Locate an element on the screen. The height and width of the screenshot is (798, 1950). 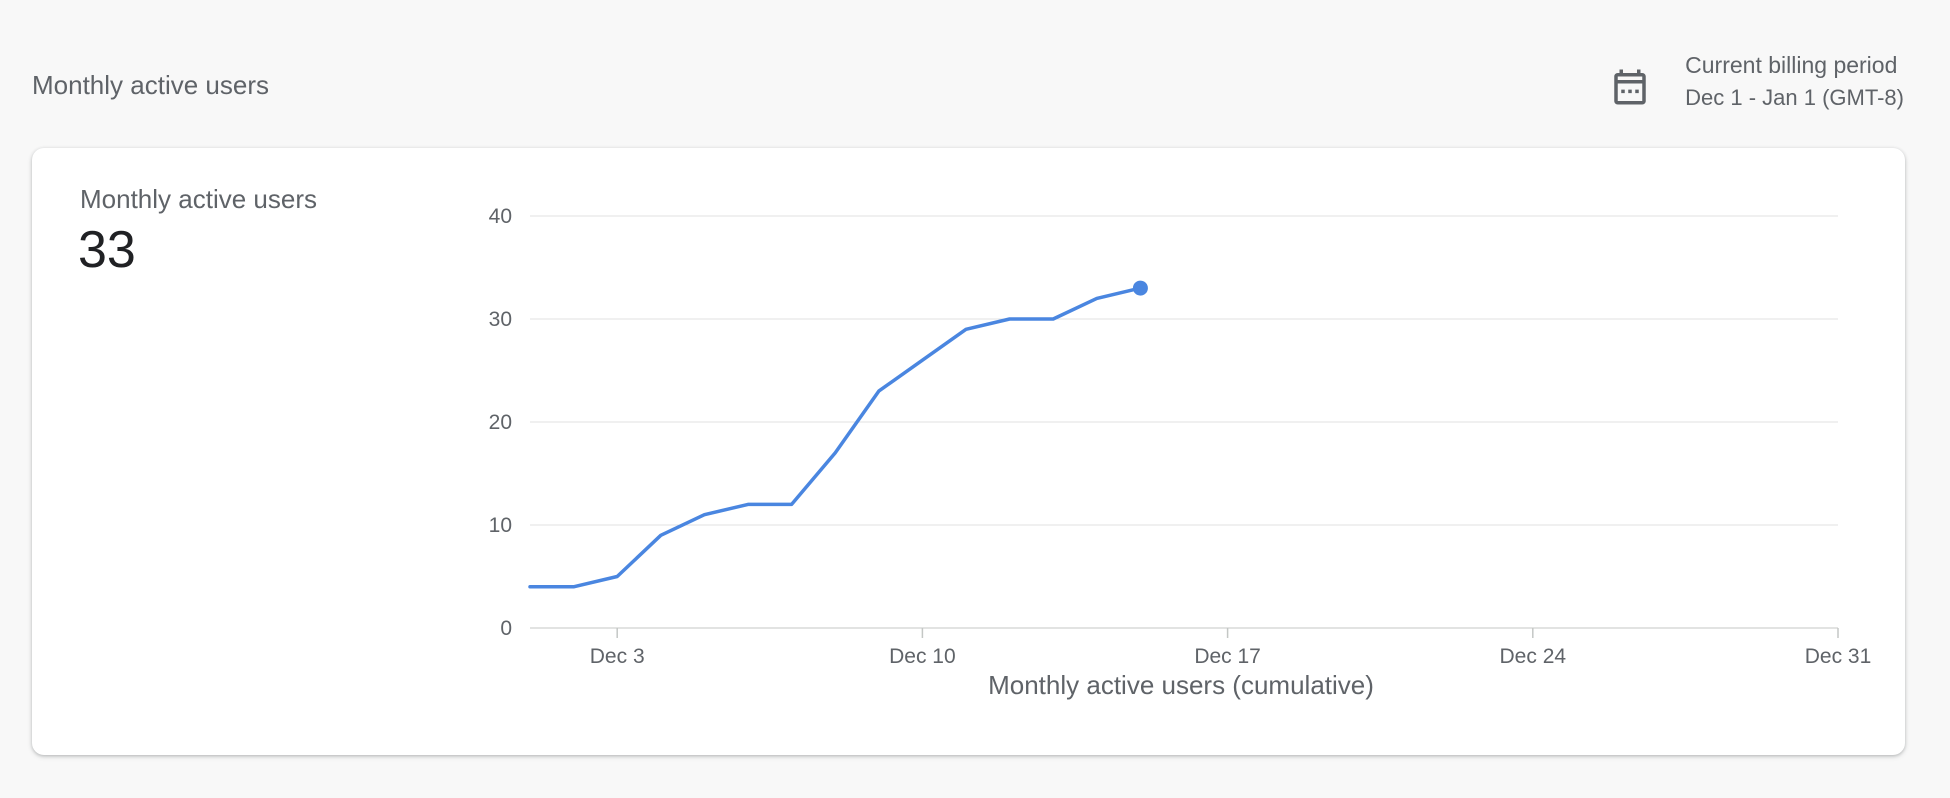
metric-label: Monthly active users is located at coordinates (198, 199).